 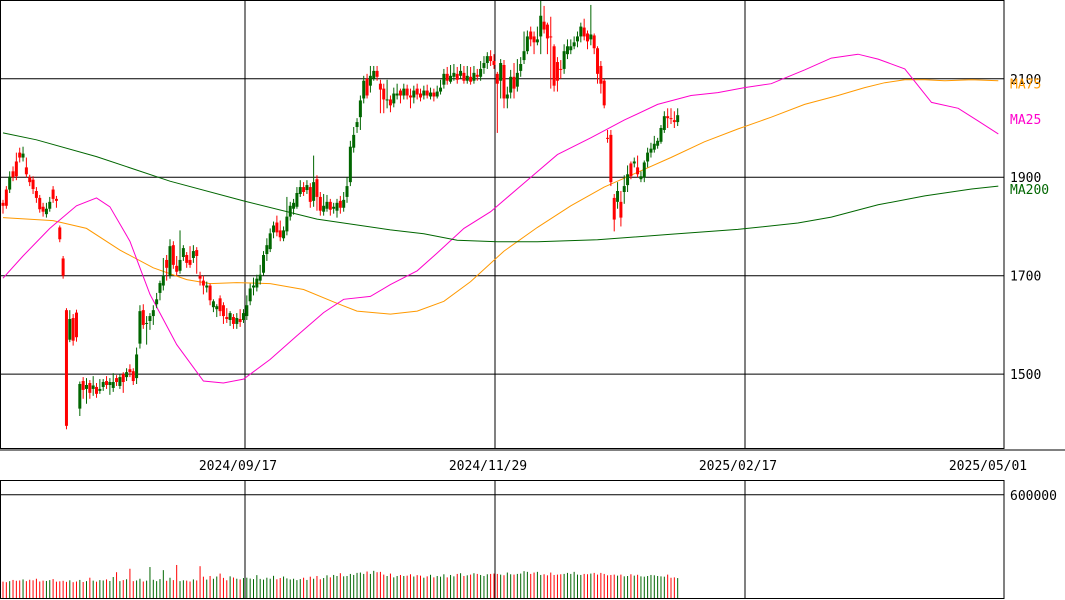 I want to click on date-axis: 2024/09/17 2024/11/29 2025/02/17 2025/05/01, so click(x=613, y=466).